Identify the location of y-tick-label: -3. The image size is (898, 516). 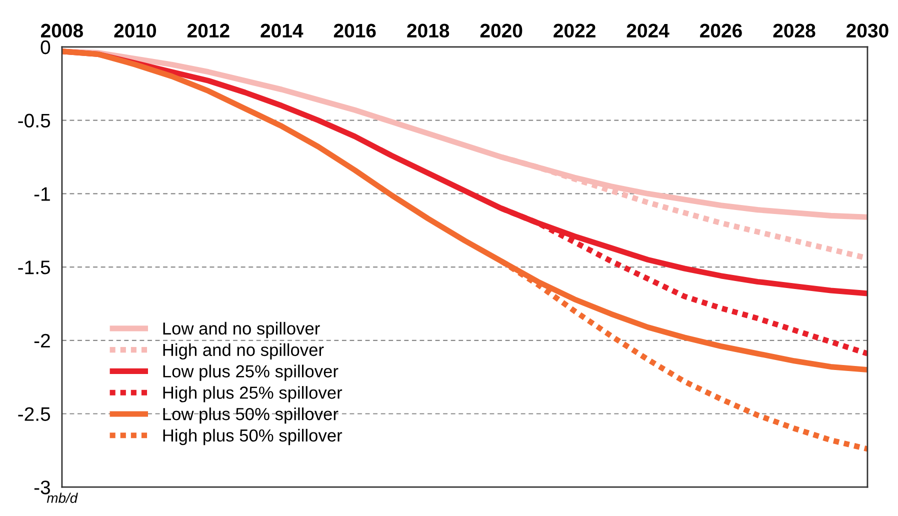
(42, 487).